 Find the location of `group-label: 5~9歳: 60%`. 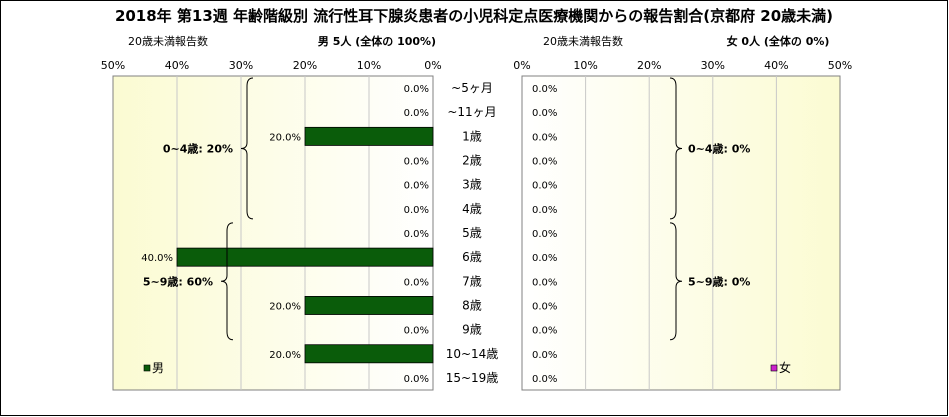

group-label: 5~9歳: 60% is located at coordinates (178, 281).